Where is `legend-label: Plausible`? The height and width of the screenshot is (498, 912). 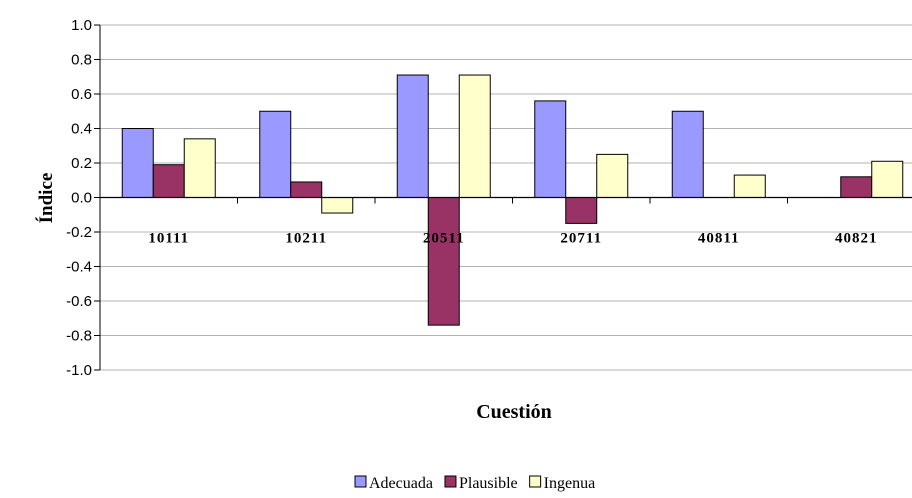 legend-label: Plausible is located at coordinates (488, 483).